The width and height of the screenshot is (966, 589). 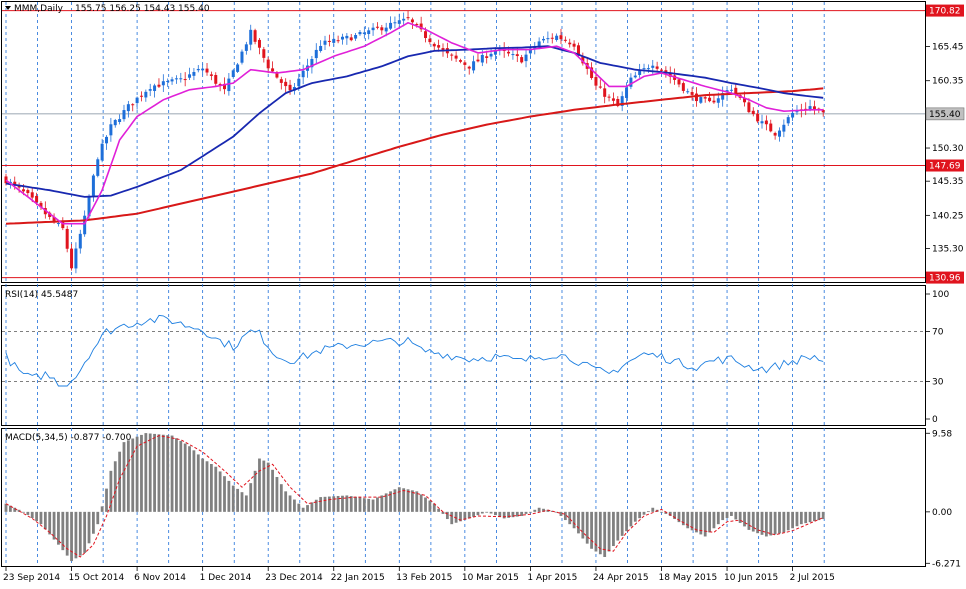 I want to click on price-y-label: 140.25, so click(x=948, y=216).